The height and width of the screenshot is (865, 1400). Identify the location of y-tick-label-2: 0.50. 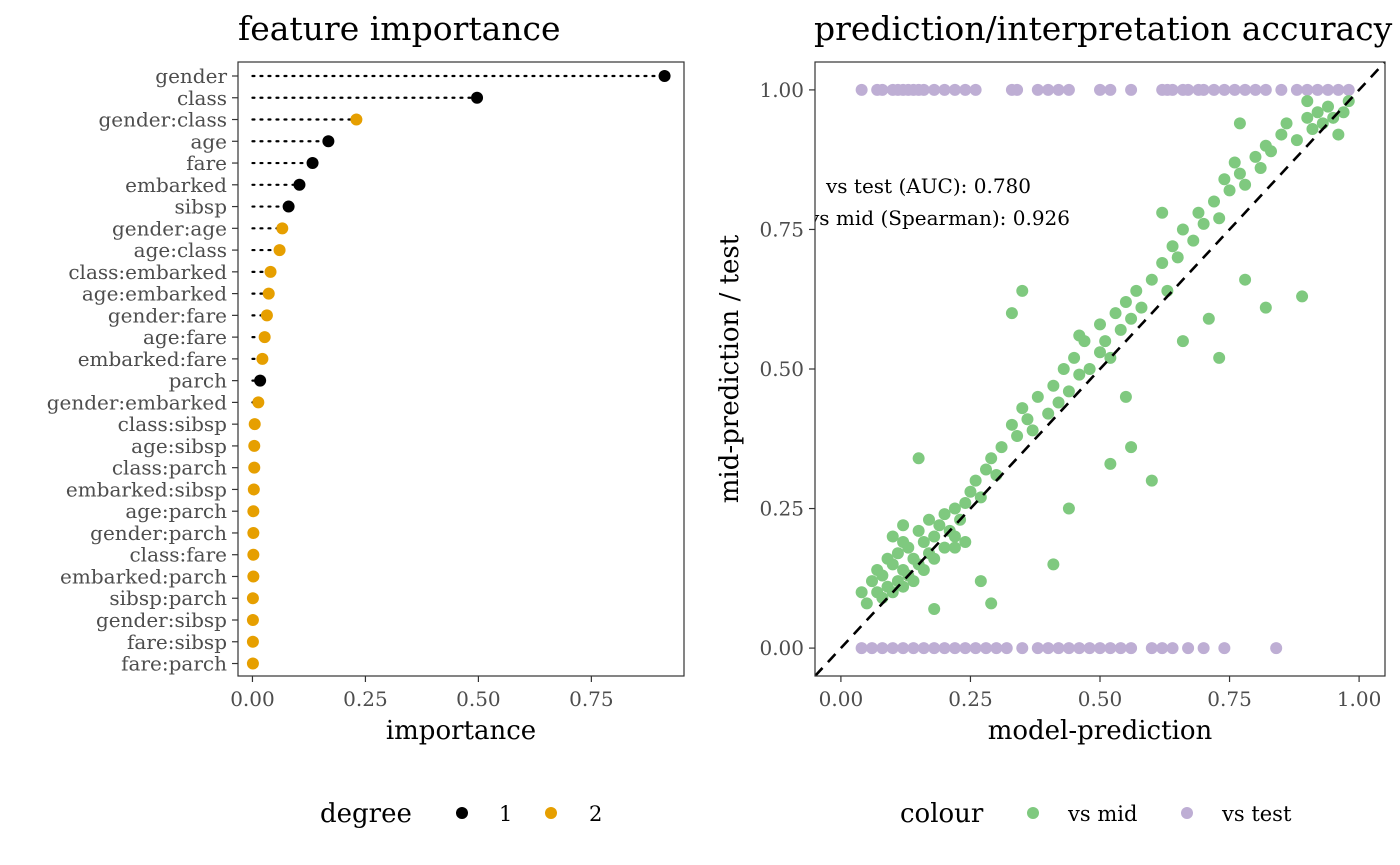
(781, 369).